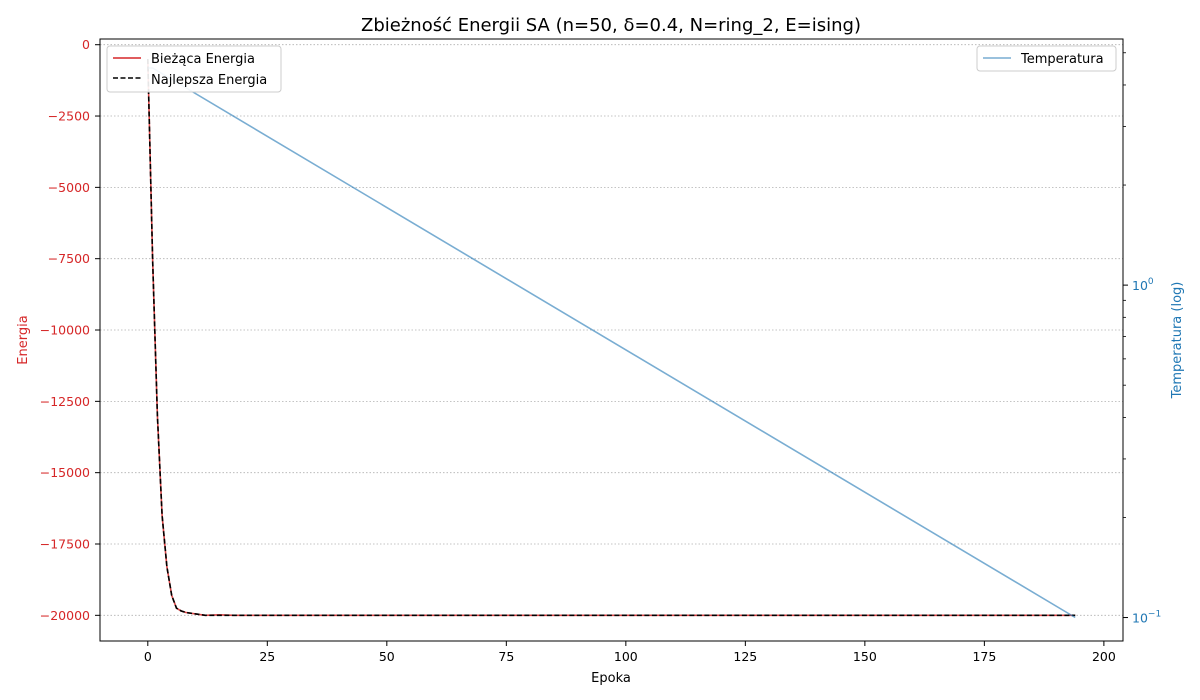 The image size is (1200, 700). Describe the element at coordinates (267, 656) in the screenshot. I see `x-tick-label: 25` at that location.